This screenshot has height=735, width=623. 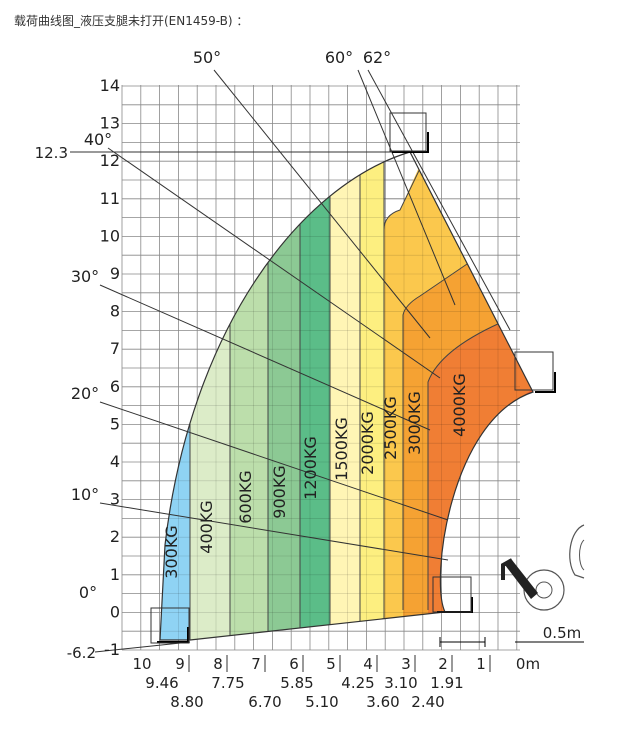 I want to click on y-tick-label: 9, so click(x=115, y=273).